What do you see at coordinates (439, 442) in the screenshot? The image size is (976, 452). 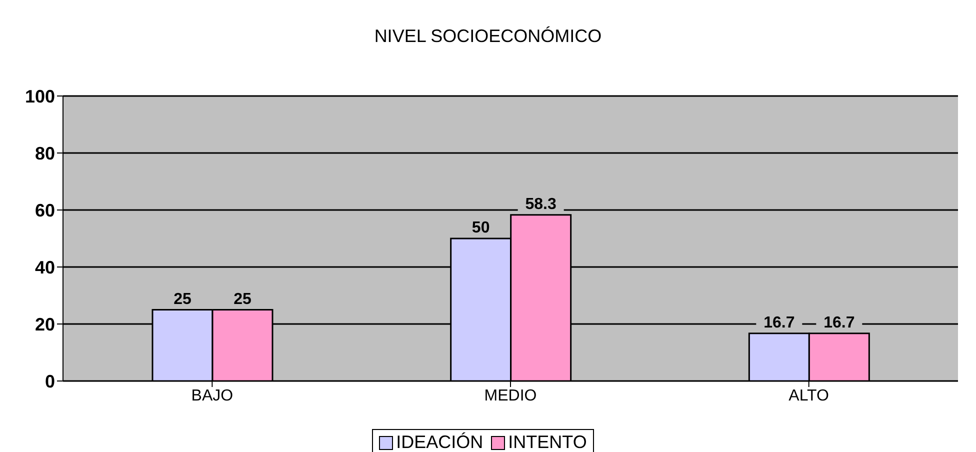 I see `legend-label: IDEACIÓN` at bounding box center [439, 442].